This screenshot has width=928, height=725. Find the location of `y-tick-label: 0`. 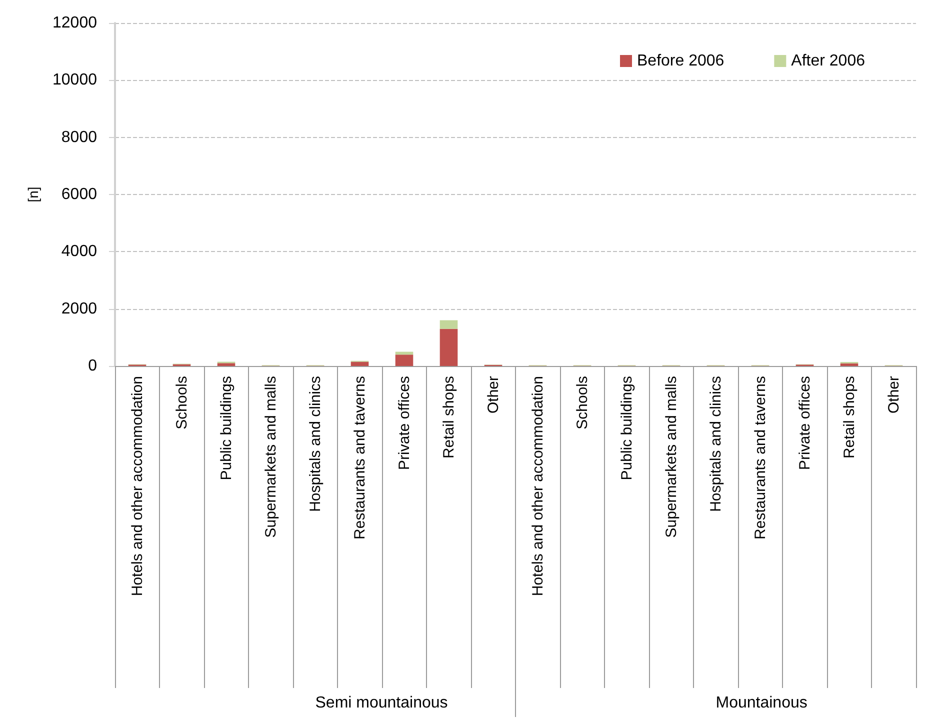

y-tick-label: 0 is located at coordinates (93, 366).